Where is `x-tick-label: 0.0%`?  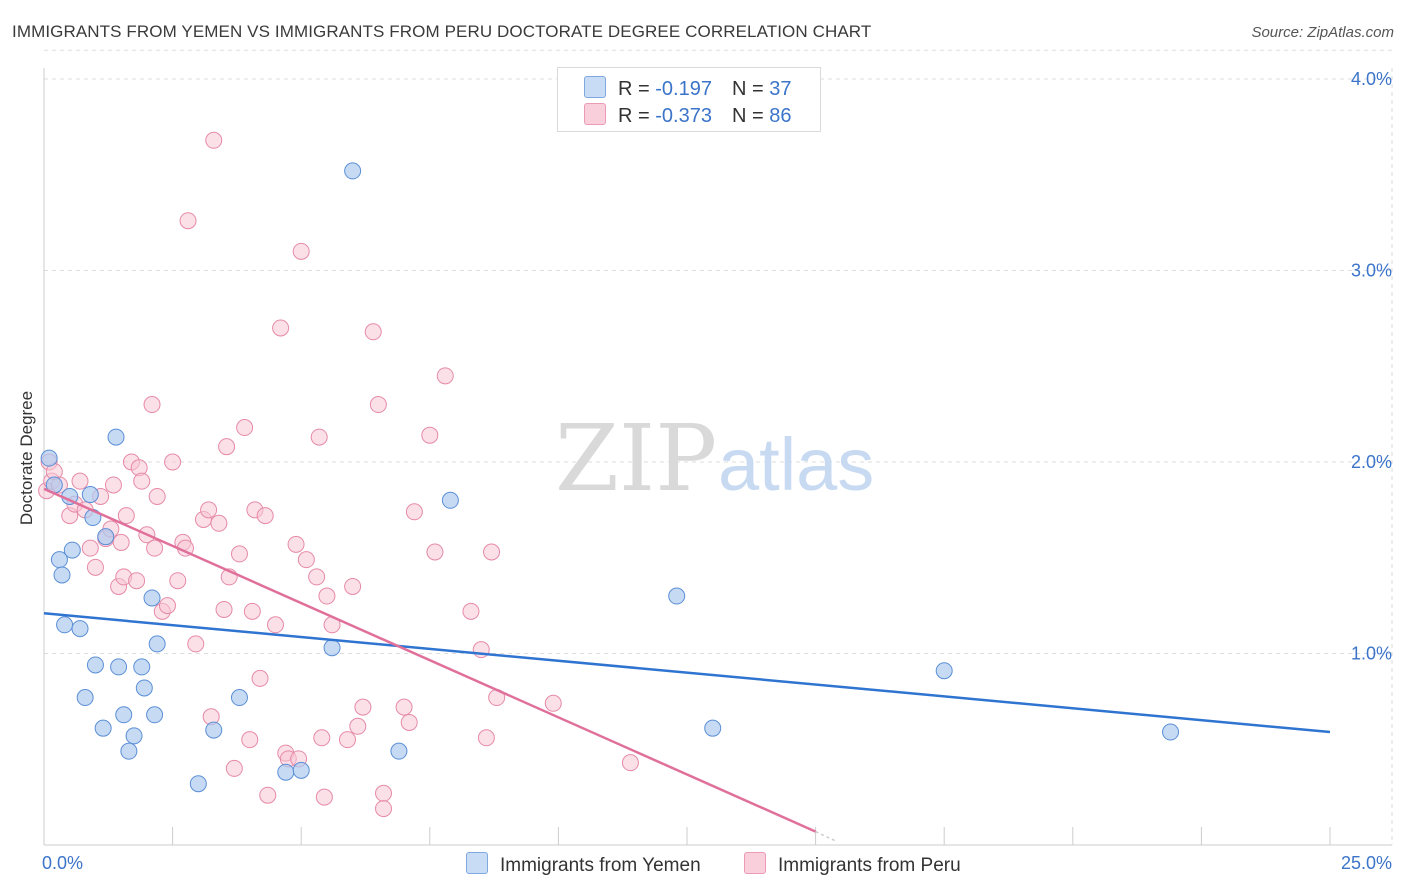
x-tick-label: 0.0% is located at coordinates (62, 863).